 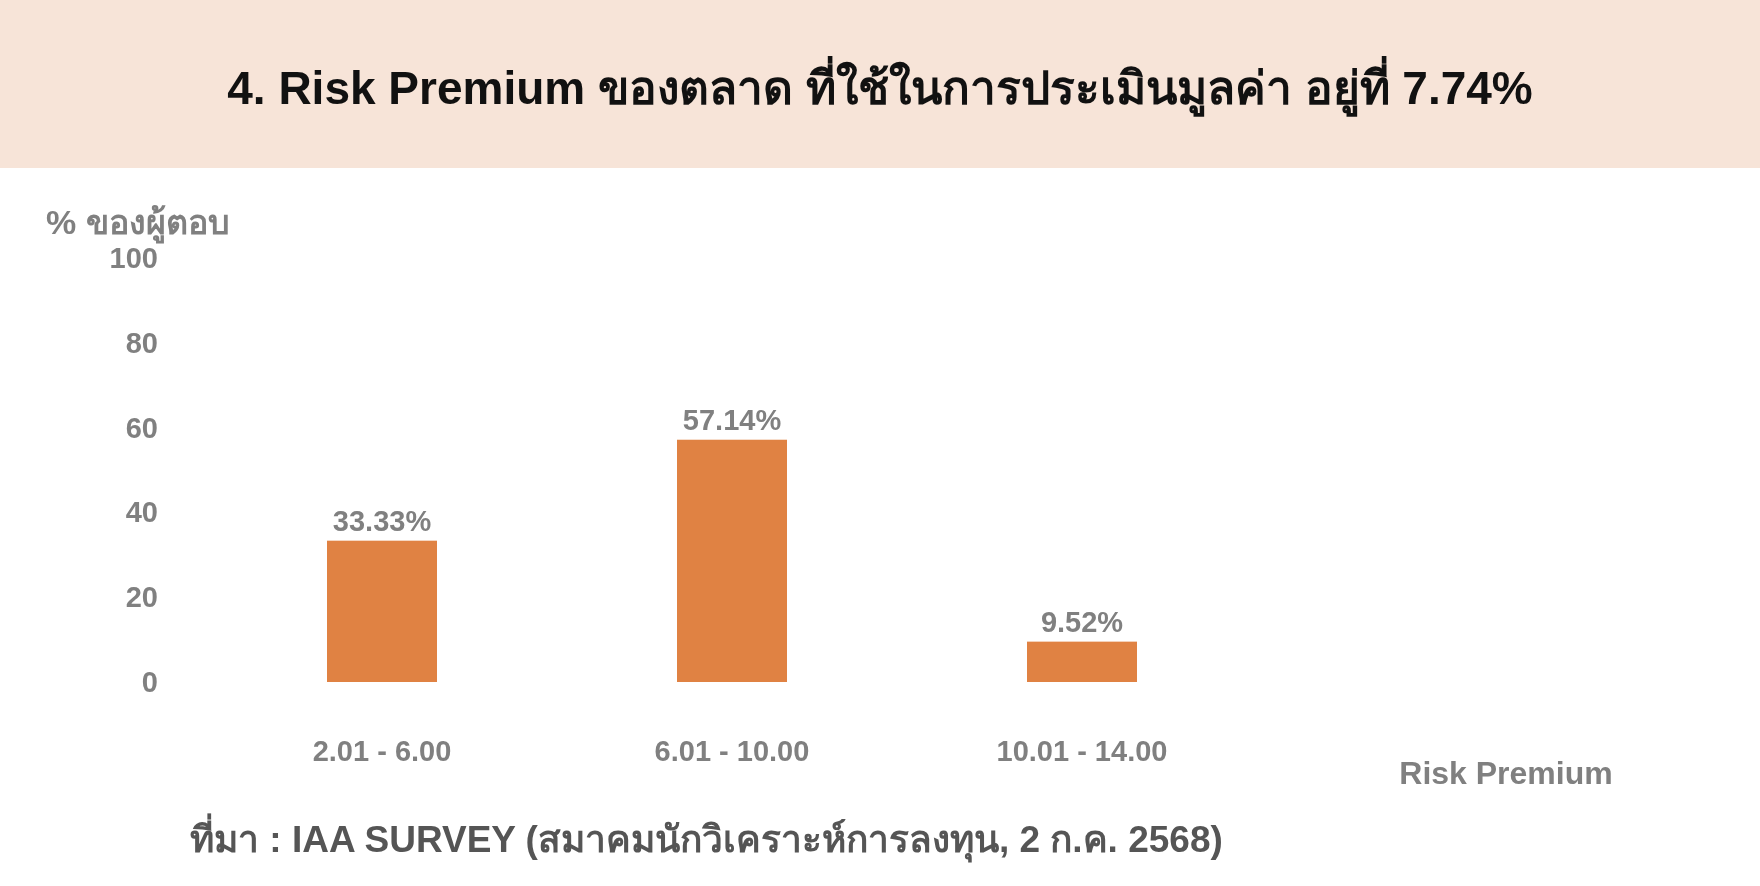 I want to click on data-label: 57.14%, so click(x=732, y=419).